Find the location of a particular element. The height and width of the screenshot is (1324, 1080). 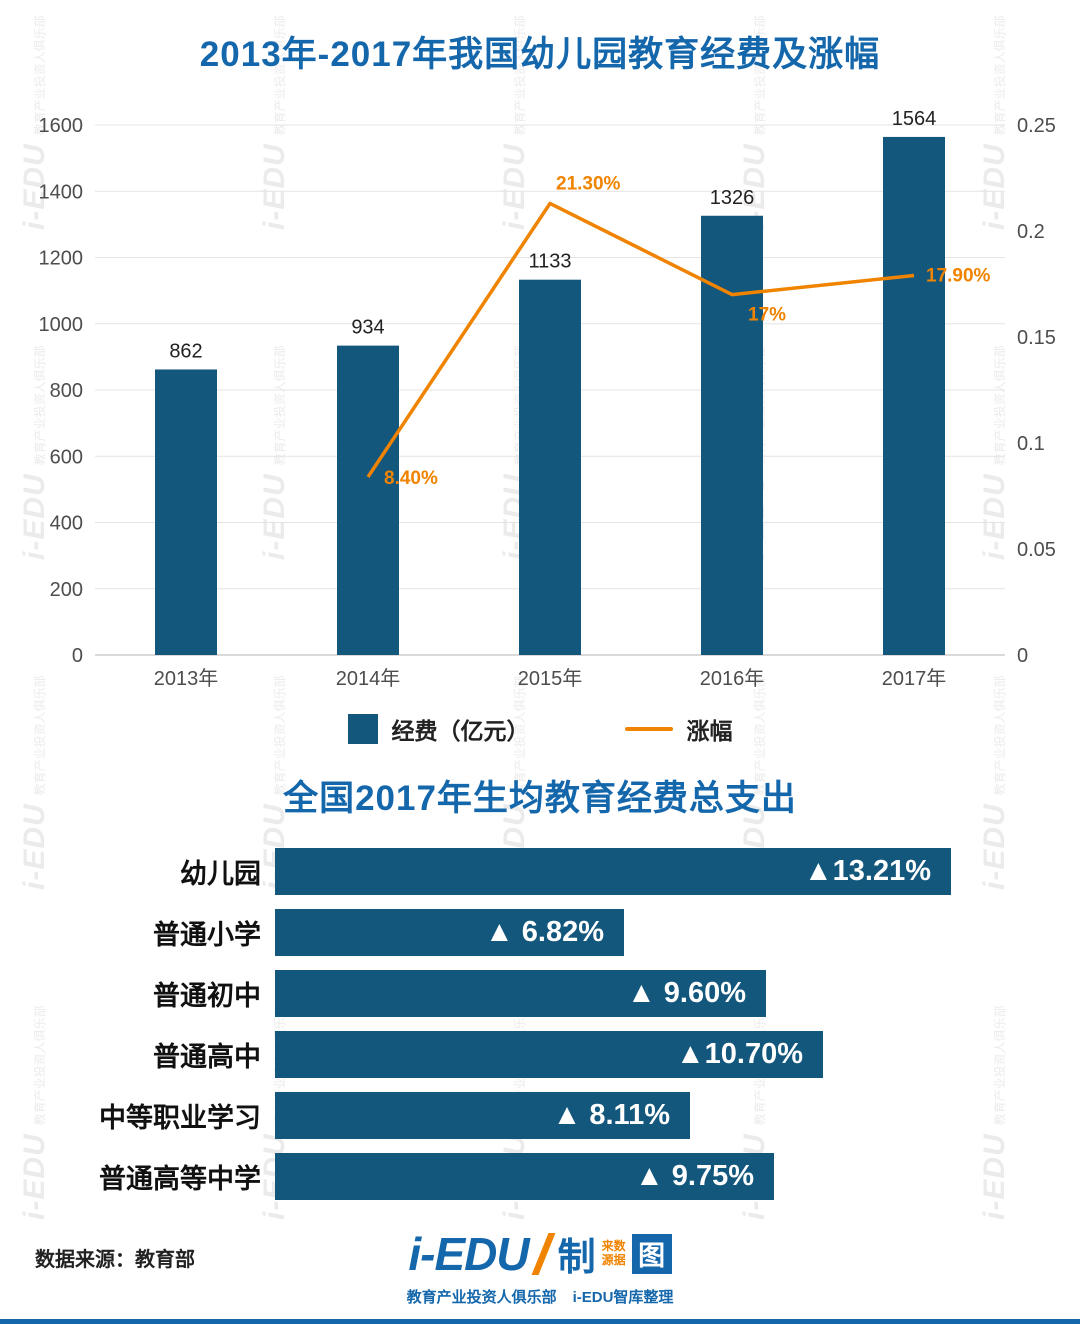

logo-small-bottom: 源据 is located at coordinates (613, 1259).